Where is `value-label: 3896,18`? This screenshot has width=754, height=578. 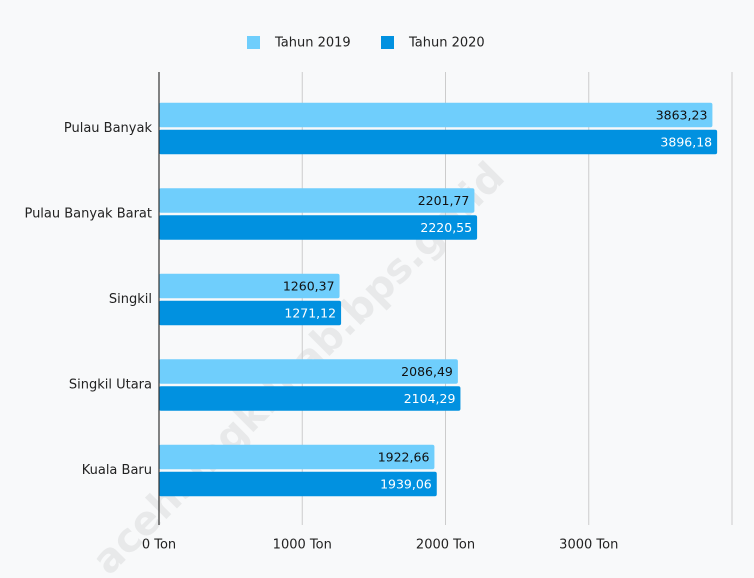
value-label: 3896,18 is located at coordinates (686, 142).